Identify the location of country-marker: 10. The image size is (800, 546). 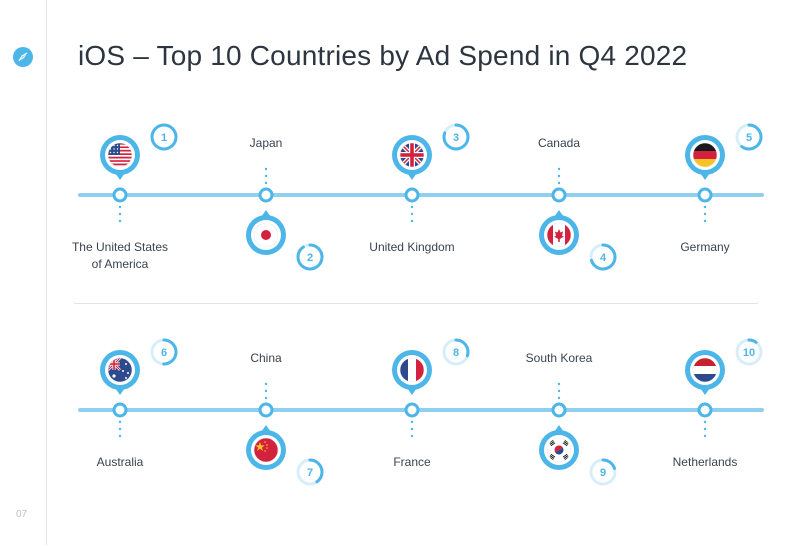
(724, 388).